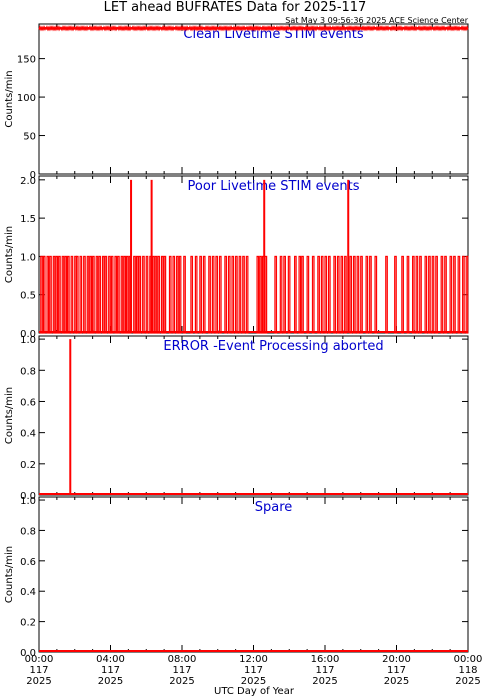  I want to click on y-tick-label: 0.0, so click(28, 334).